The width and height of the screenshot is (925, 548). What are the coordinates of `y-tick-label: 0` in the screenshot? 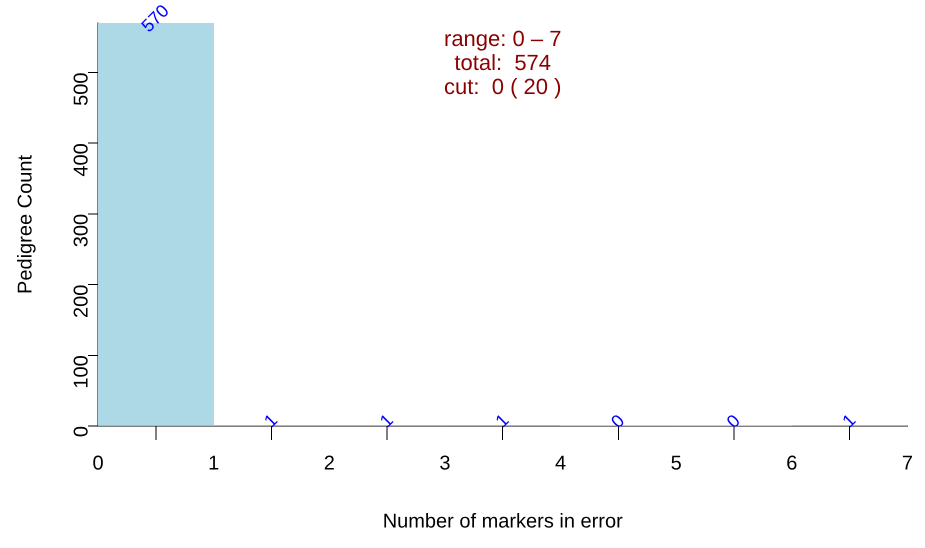 It's located at (81, 432).